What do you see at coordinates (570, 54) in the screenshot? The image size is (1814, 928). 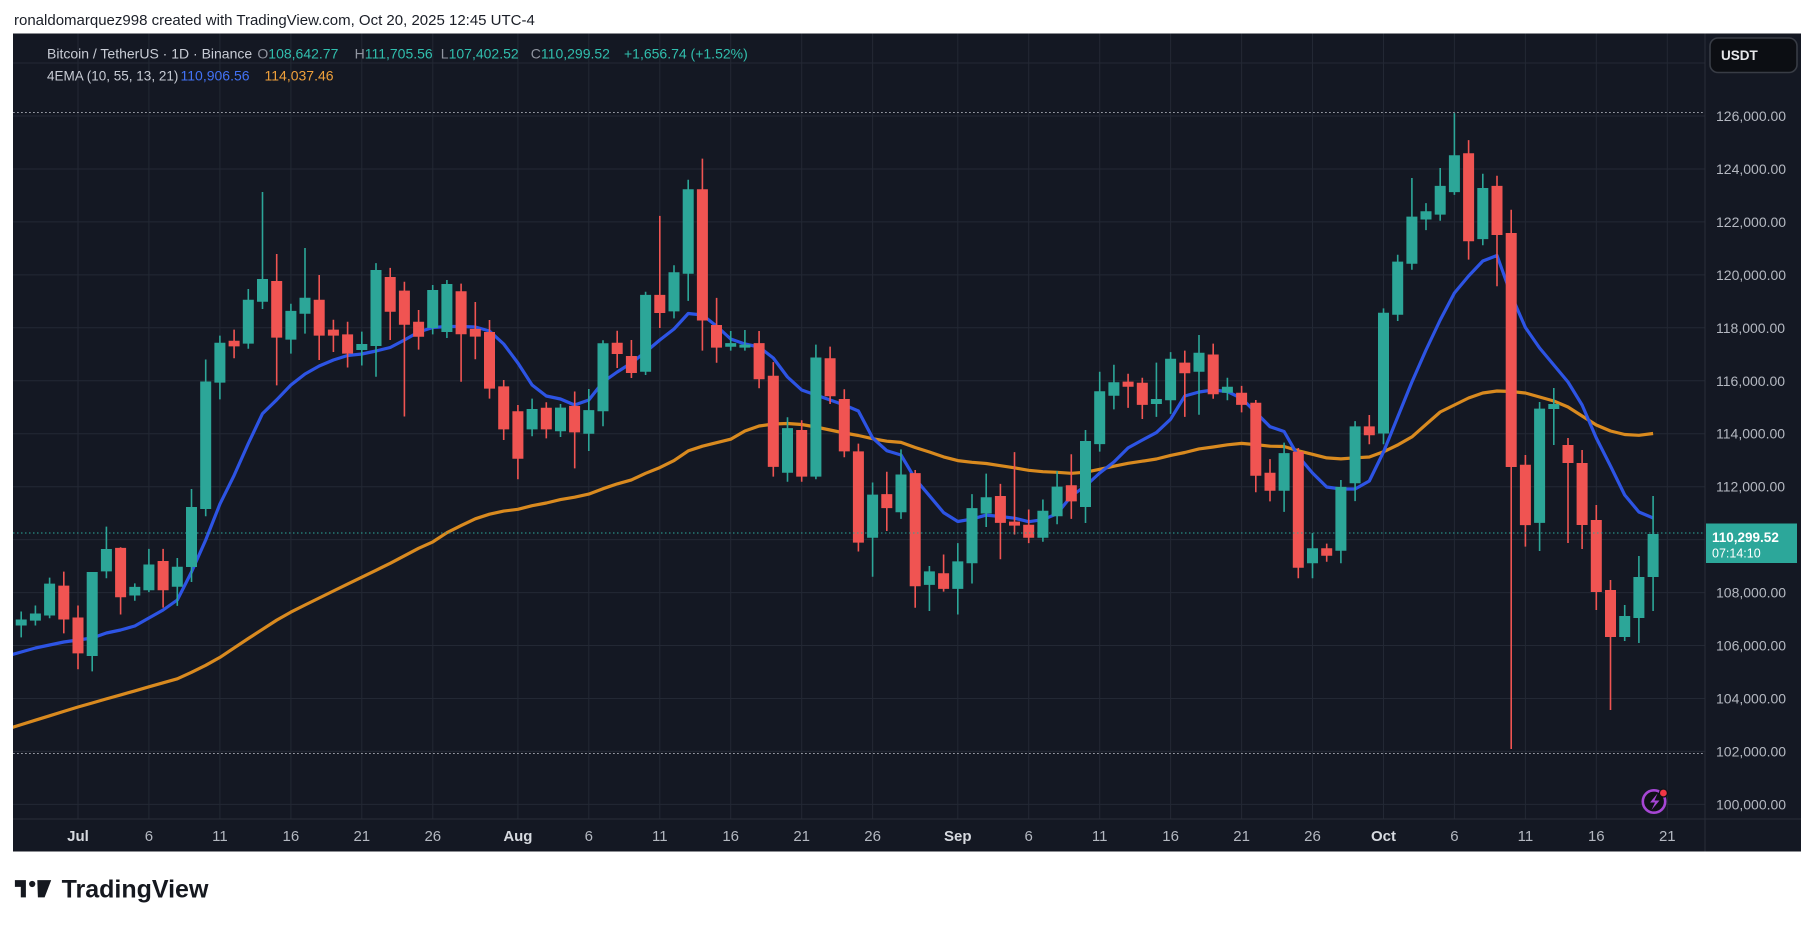 I see `svg-text: C110,299.52` at bounding box center [570, 54].